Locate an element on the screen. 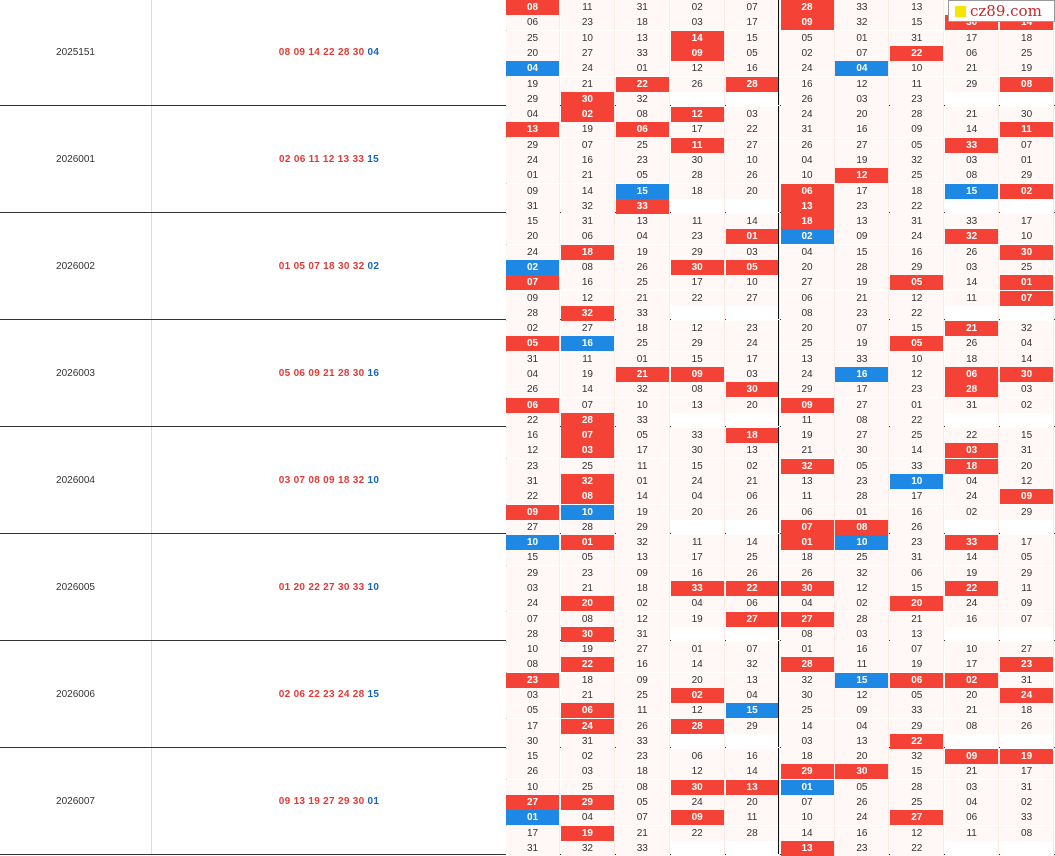  draw-numbers: 02 06 22 23 24 28 15 is located at coordinates (329, 694).